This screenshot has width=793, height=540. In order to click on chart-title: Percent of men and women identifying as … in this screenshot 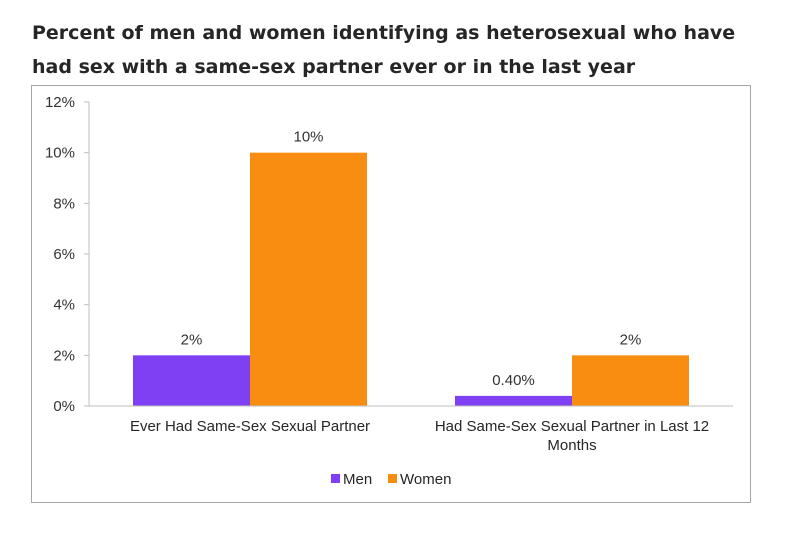, I will do `click(384, 50)`.